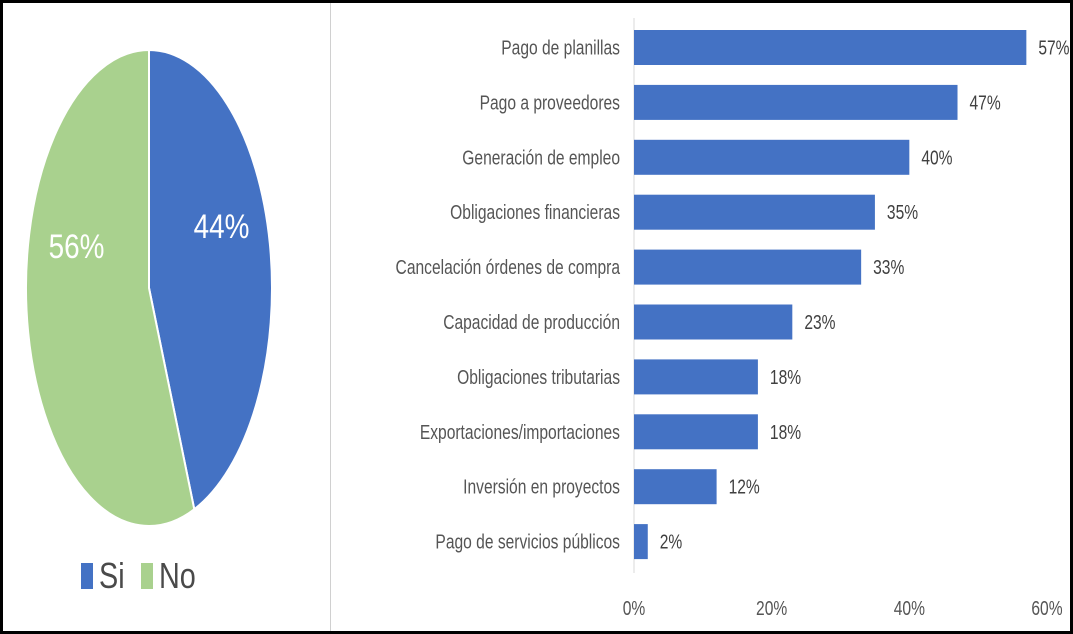 Image resolution: width=1073 pixels, height=634 pixels. Describe the element at coordinates (1046, 608) in the screenshot. I see `x-tick-label: 60%` at that location.